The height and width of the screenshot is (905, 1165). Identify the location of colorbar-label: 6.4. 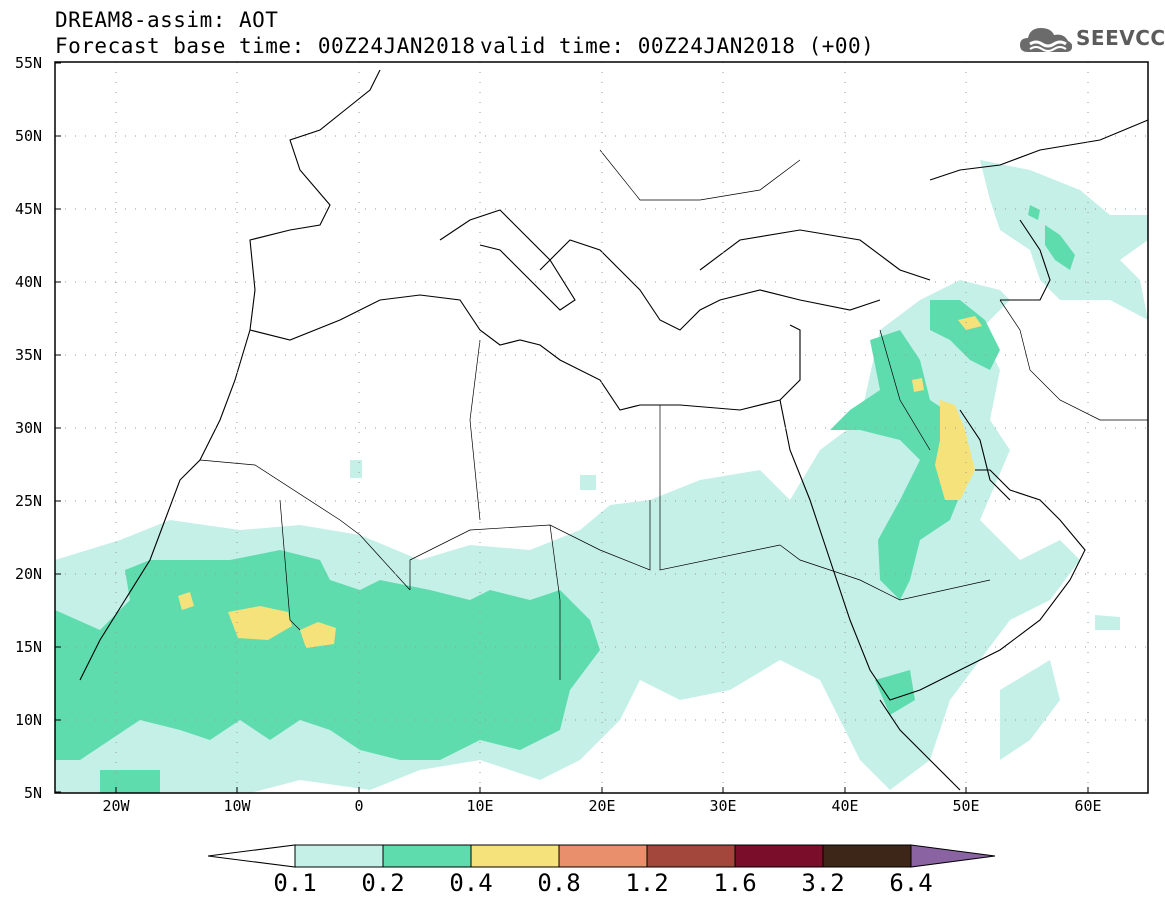
(910, 883).